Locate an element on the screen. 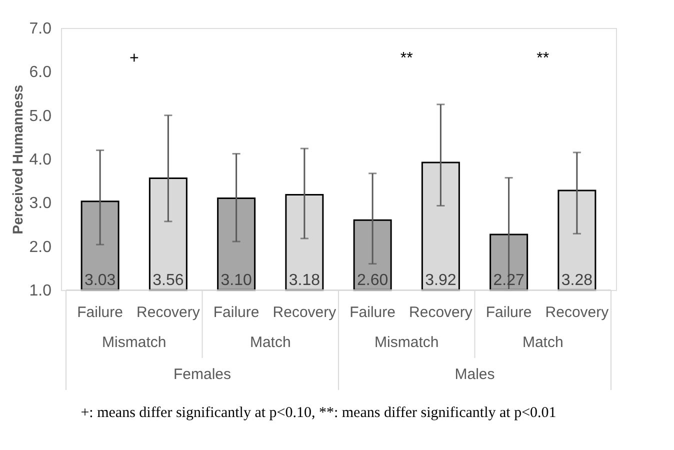 This screenshot has width=674, height=450. data-label: 3.18 is located at coordinates (304, 280).